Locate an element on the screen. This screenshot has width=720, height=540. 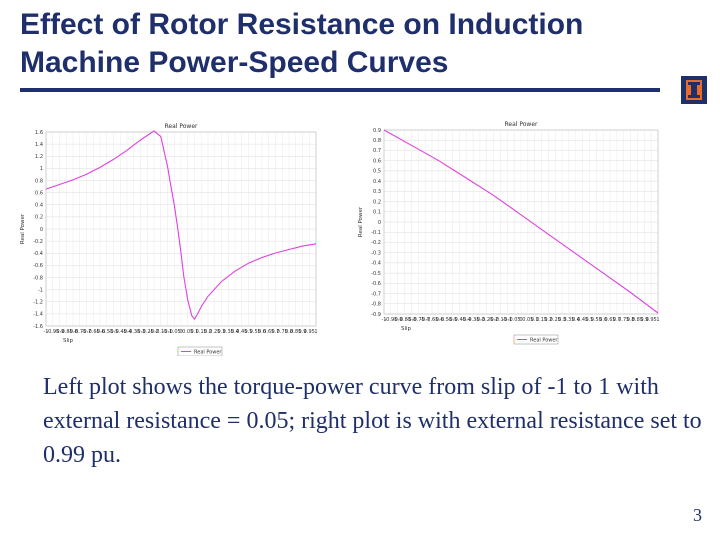
y-tick-label: 1.6 is located at coordinates (39, 133).